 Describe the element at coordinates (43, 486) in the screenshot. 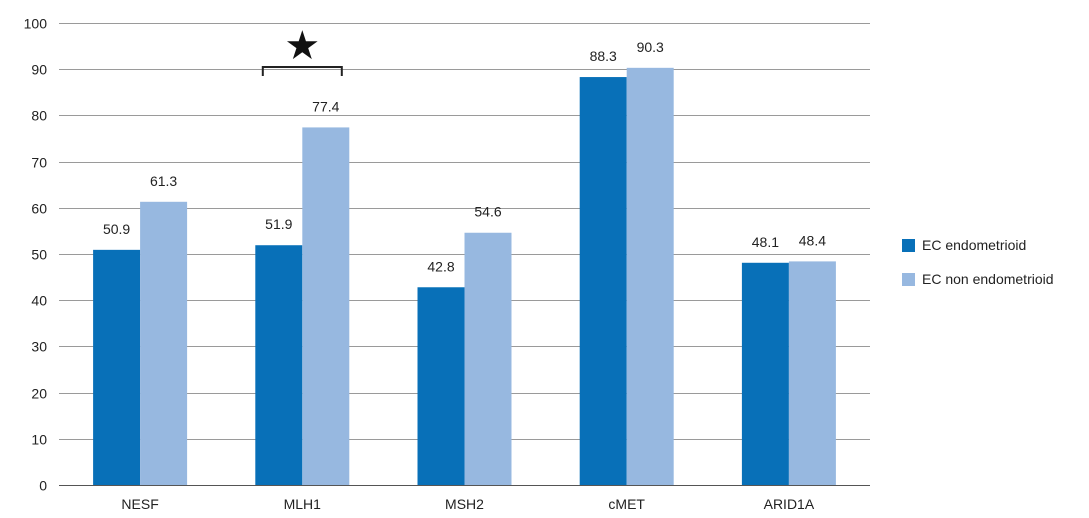

I see `y-tick-label: 0` at that location.